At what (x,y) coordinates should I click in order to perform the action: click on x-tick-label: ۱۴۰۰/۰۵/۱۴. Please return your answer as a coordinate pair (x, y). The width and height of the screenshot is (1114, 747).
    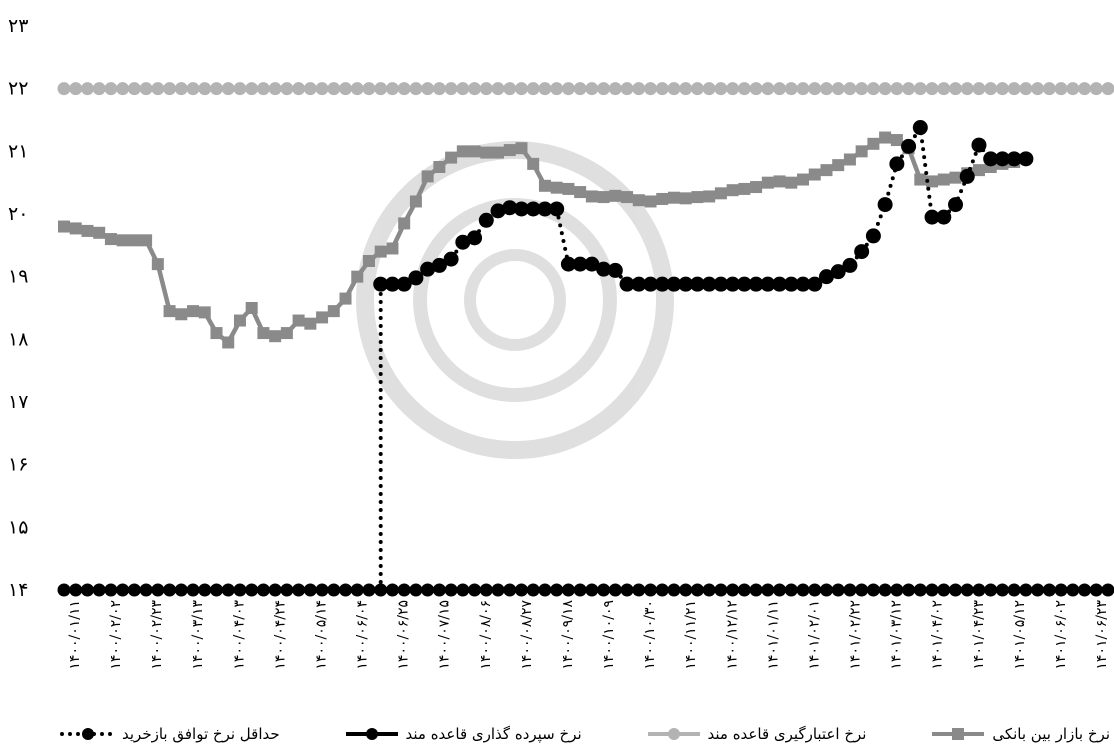
    Looking at the image, I should click on (321, 635).